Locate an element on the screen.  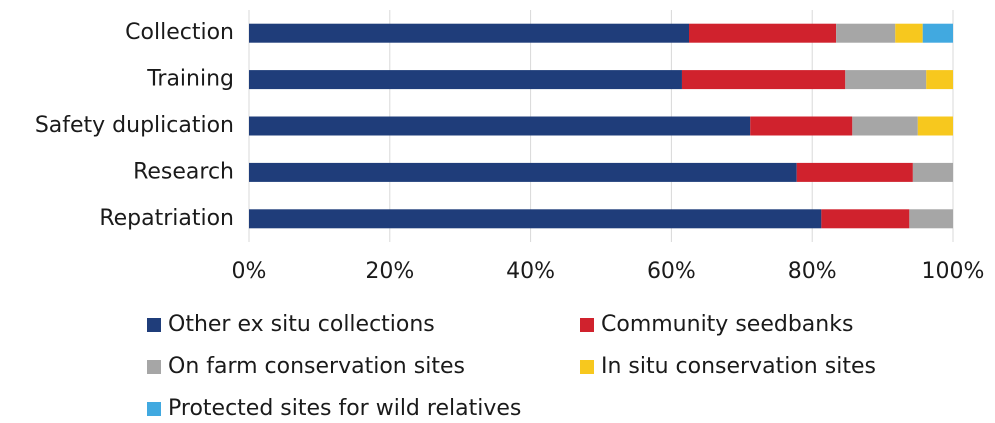
y-tick-label: Collection is located at coordinates (179, 32).